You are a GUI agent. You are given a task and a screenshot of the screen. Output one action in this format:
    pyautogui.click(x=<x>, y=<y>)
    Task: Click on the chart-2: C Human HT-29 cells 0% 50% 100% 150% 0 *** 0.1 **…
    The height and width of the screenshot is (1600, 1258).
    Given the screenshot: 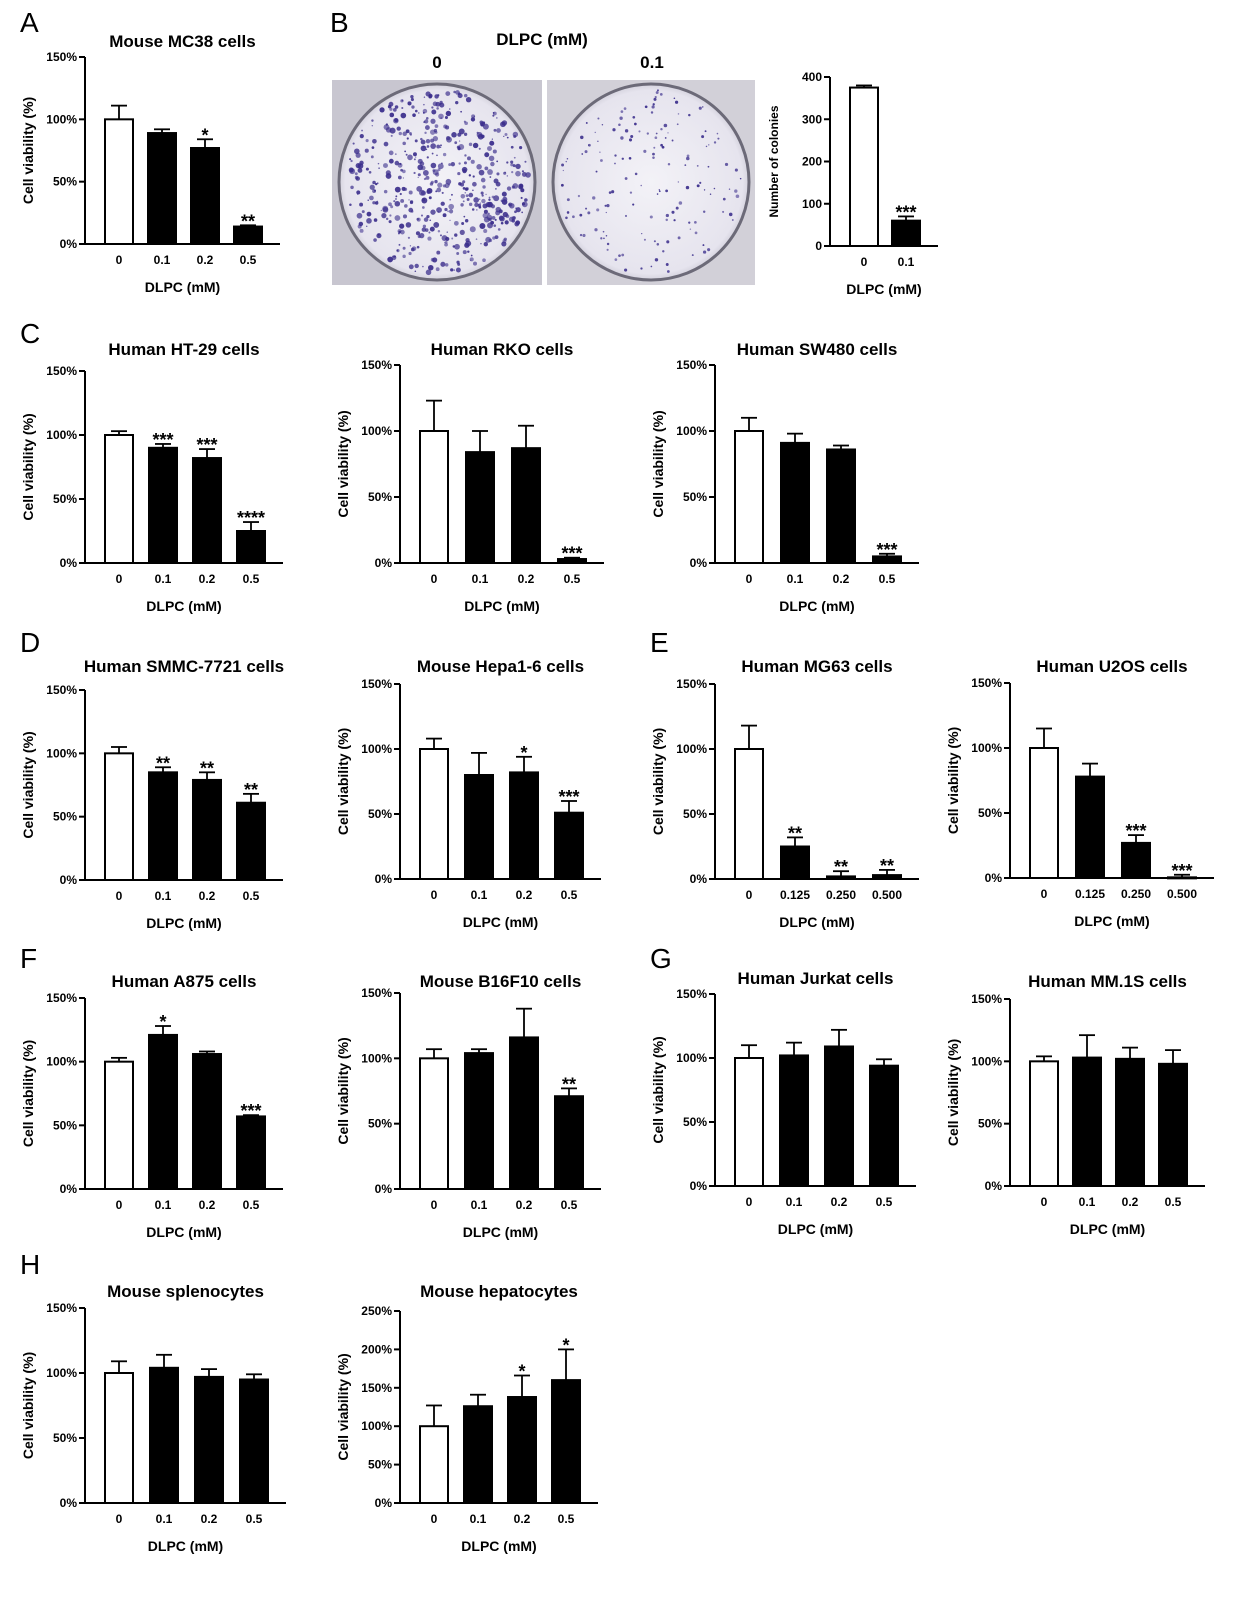 What is the action you would take?
    pyautogui.click(x=151, y=466)
    